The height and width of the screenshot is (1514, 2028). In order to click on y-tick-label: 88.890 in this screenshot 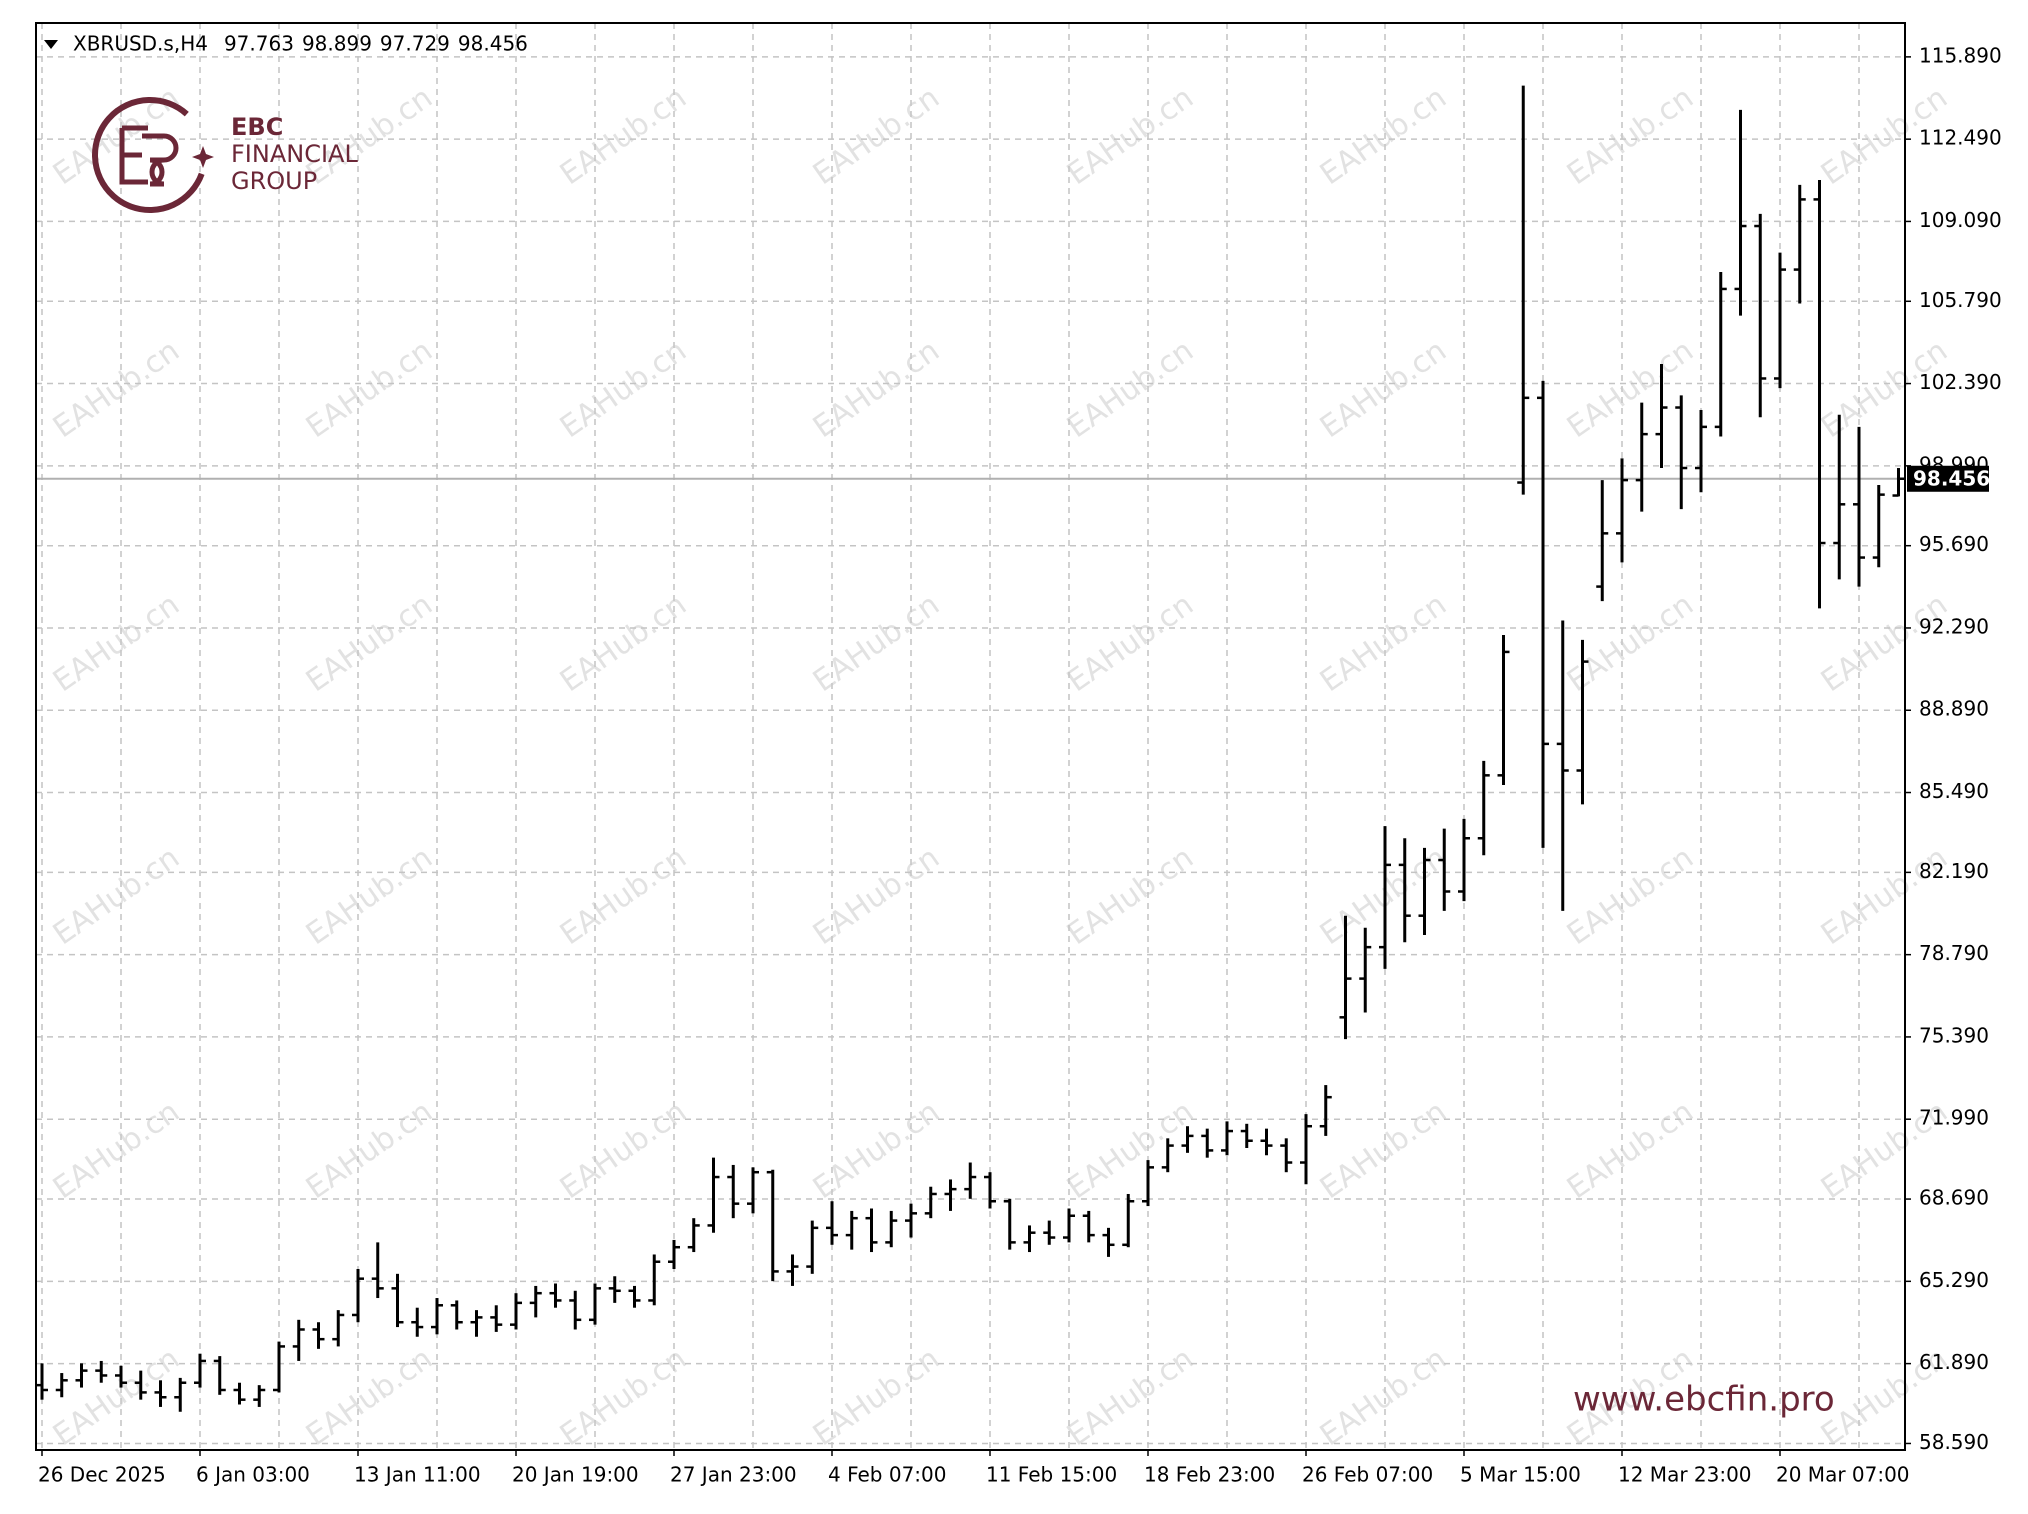, I will do `click(1954, 709)`.